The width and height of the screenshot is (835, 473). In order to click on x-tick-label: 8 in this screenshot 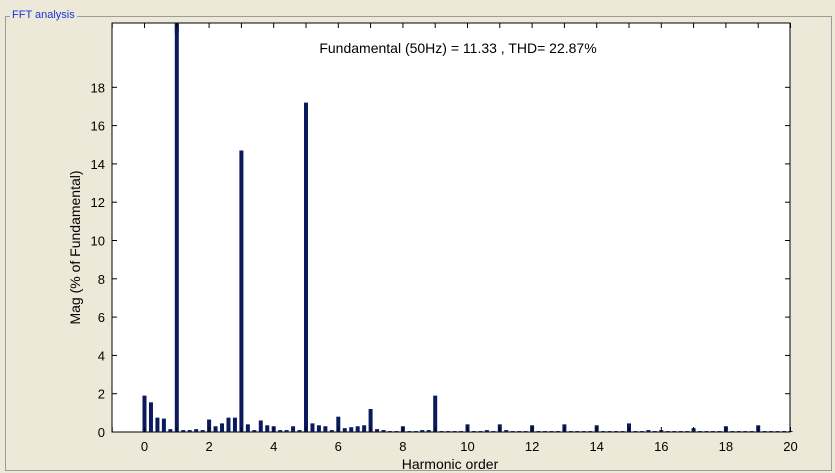, I will do `click(402, 446)`.